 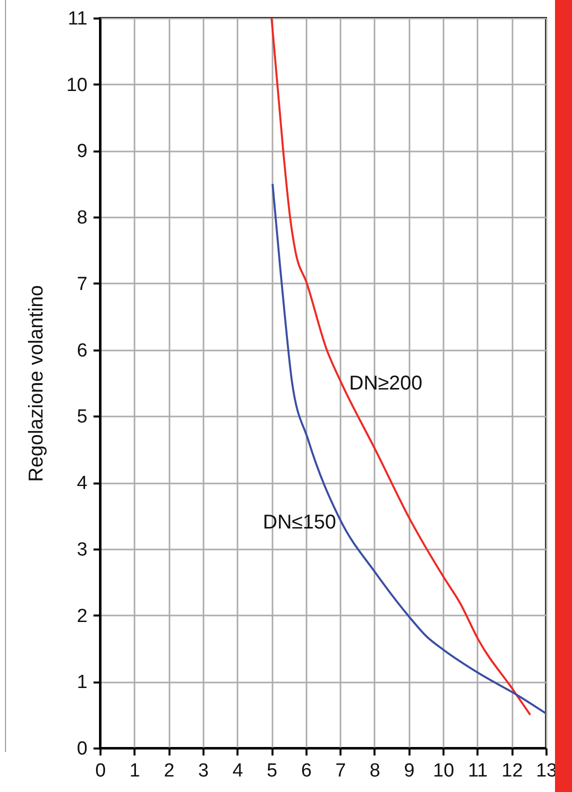 I want to click on x-tick-label: 1, so click(x=135, y=771).